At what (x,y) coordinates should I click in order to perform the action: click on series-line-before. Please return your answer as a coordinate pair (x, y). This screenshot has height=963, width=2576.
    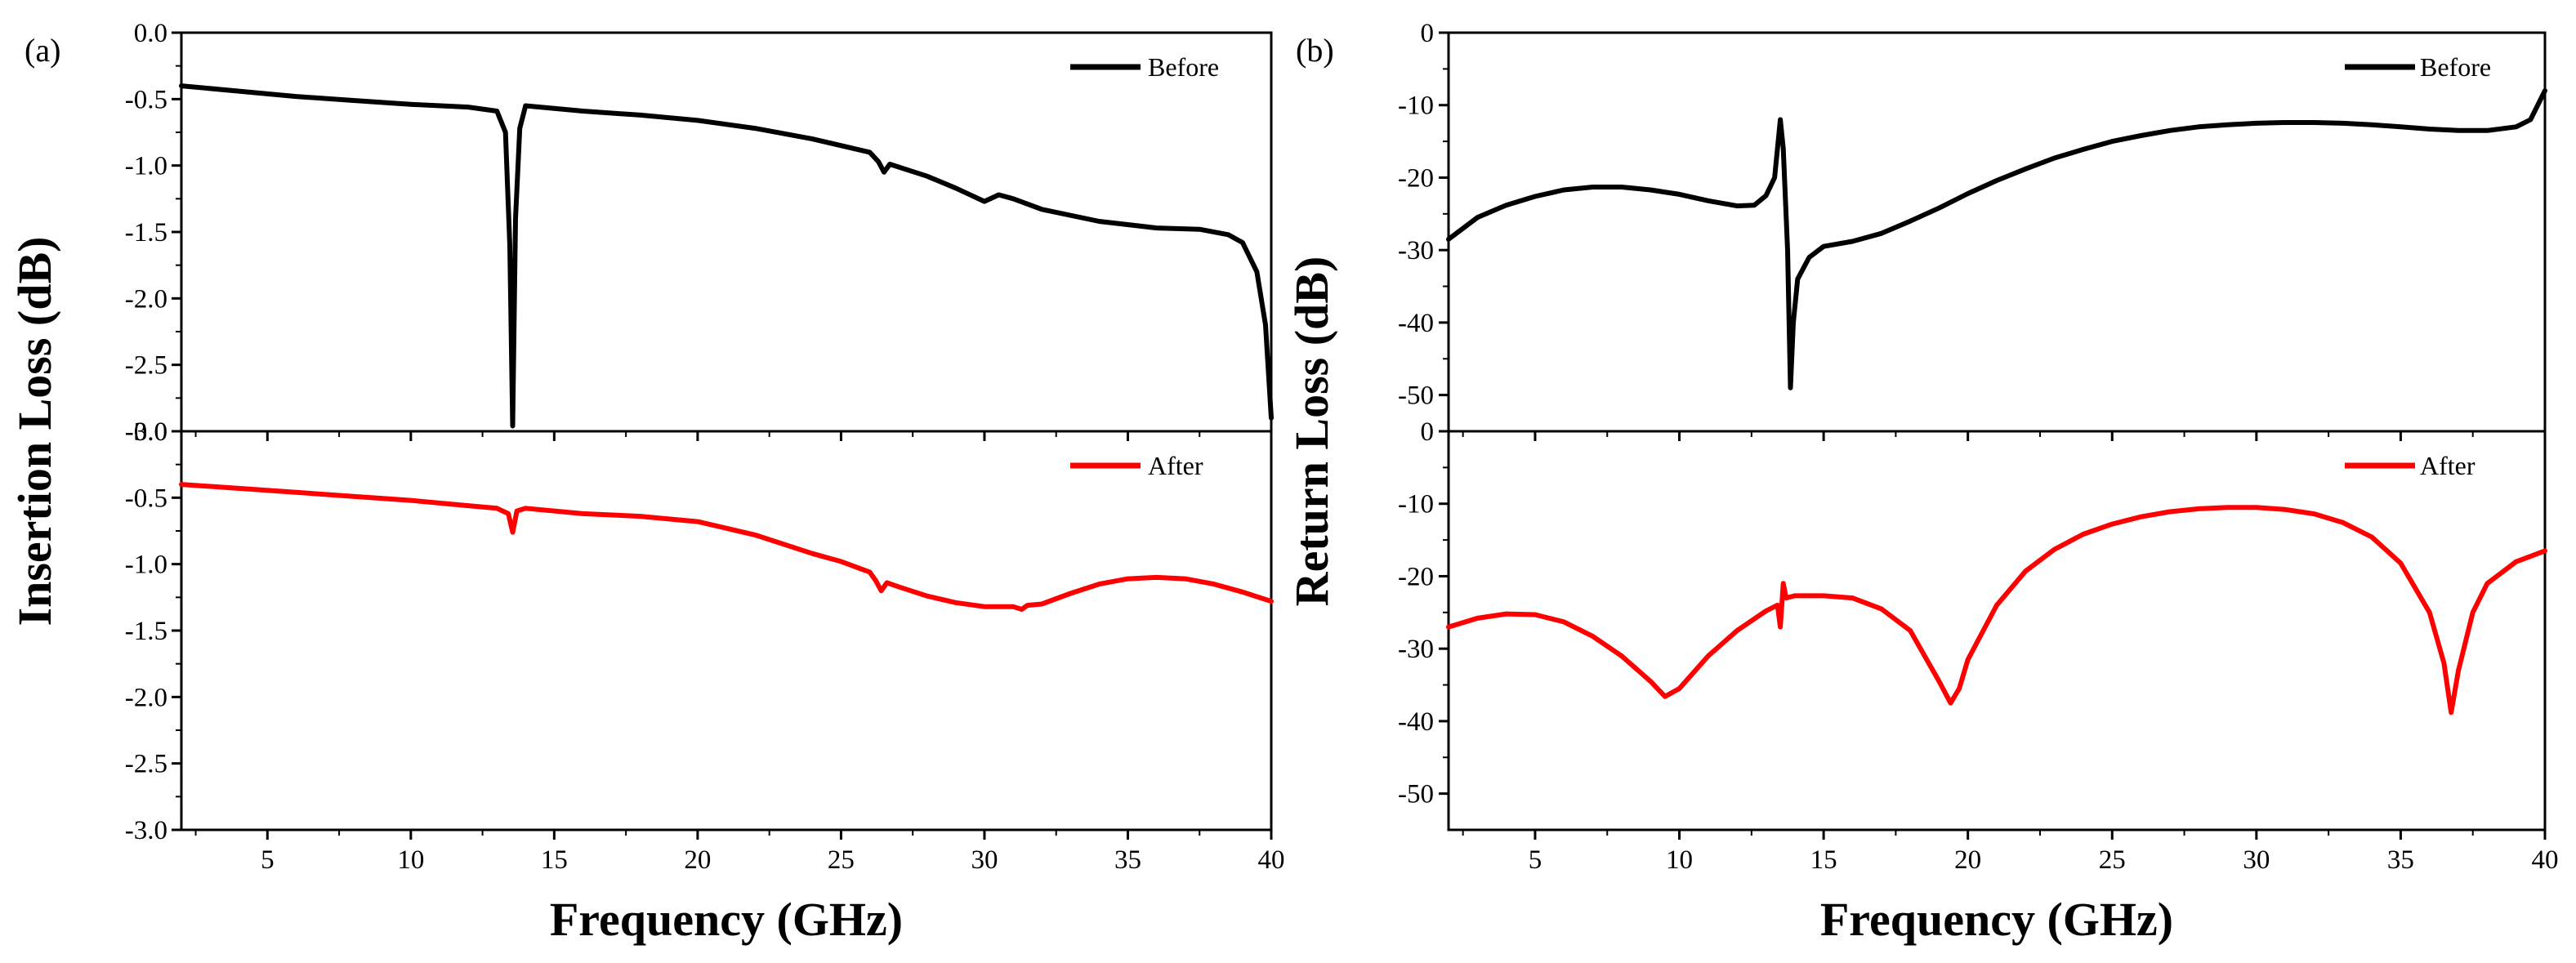
    Looking at the image, I should click on (1997, 239).